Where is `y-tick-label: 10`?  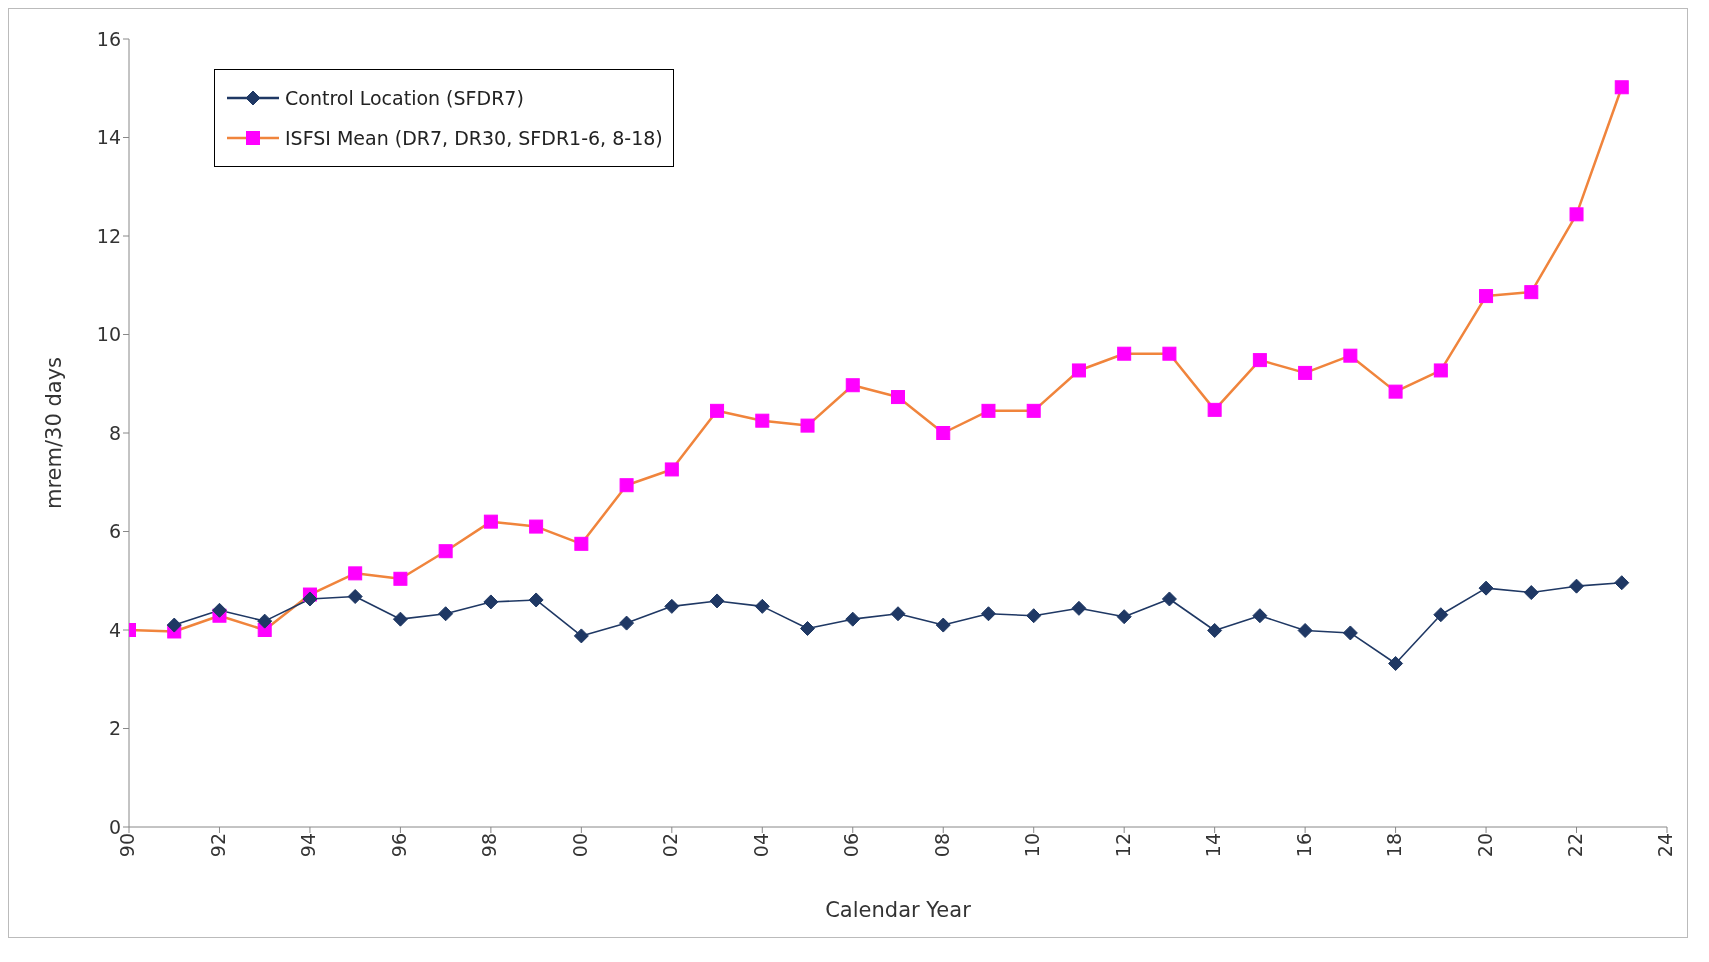 y-tick-label: 10 is located at coordinates (108, 334).